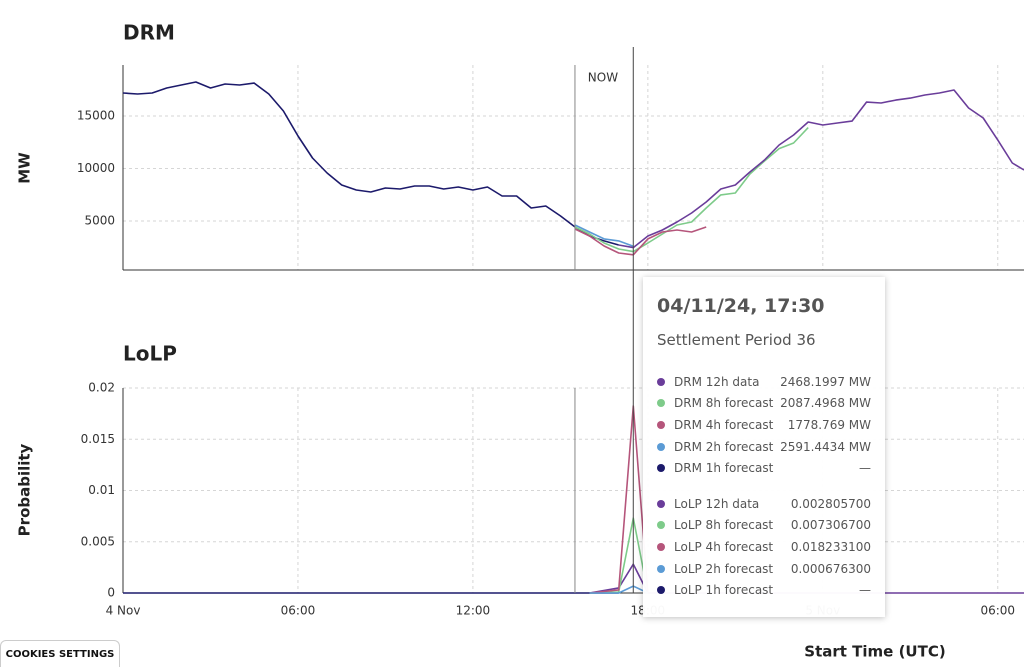  I want to click on y-tick-label: 5000, so click(99, 220).